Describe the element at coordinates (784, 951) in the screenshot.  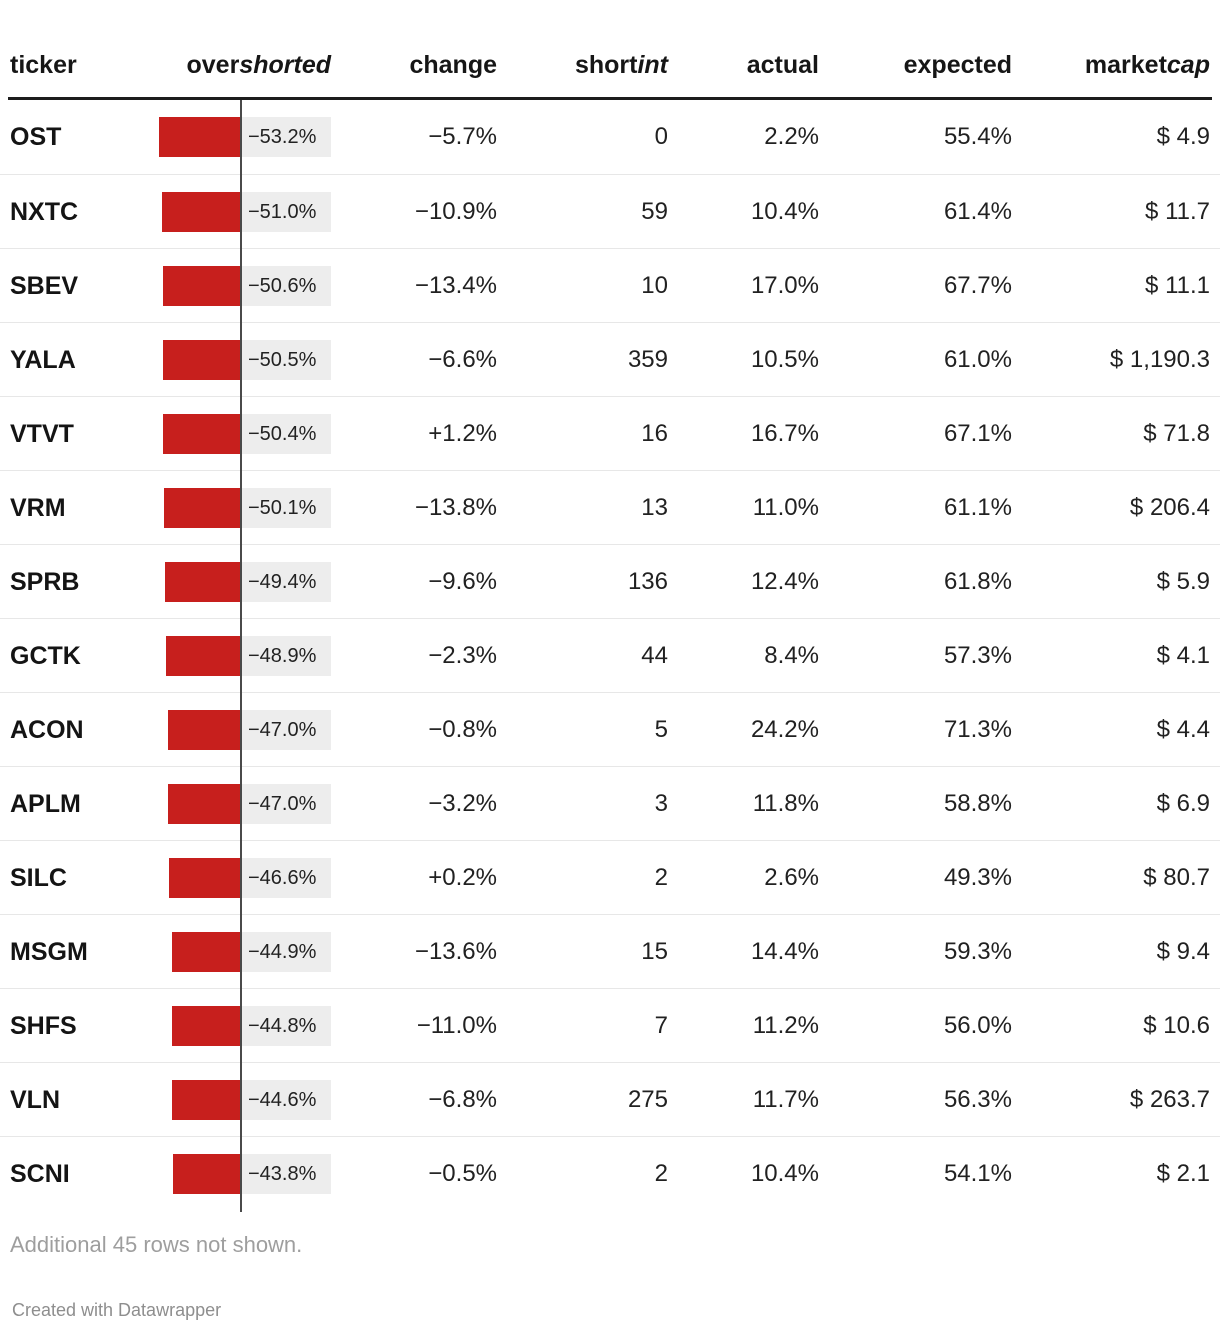
I see `actual-cell: 14.4%` at that location.